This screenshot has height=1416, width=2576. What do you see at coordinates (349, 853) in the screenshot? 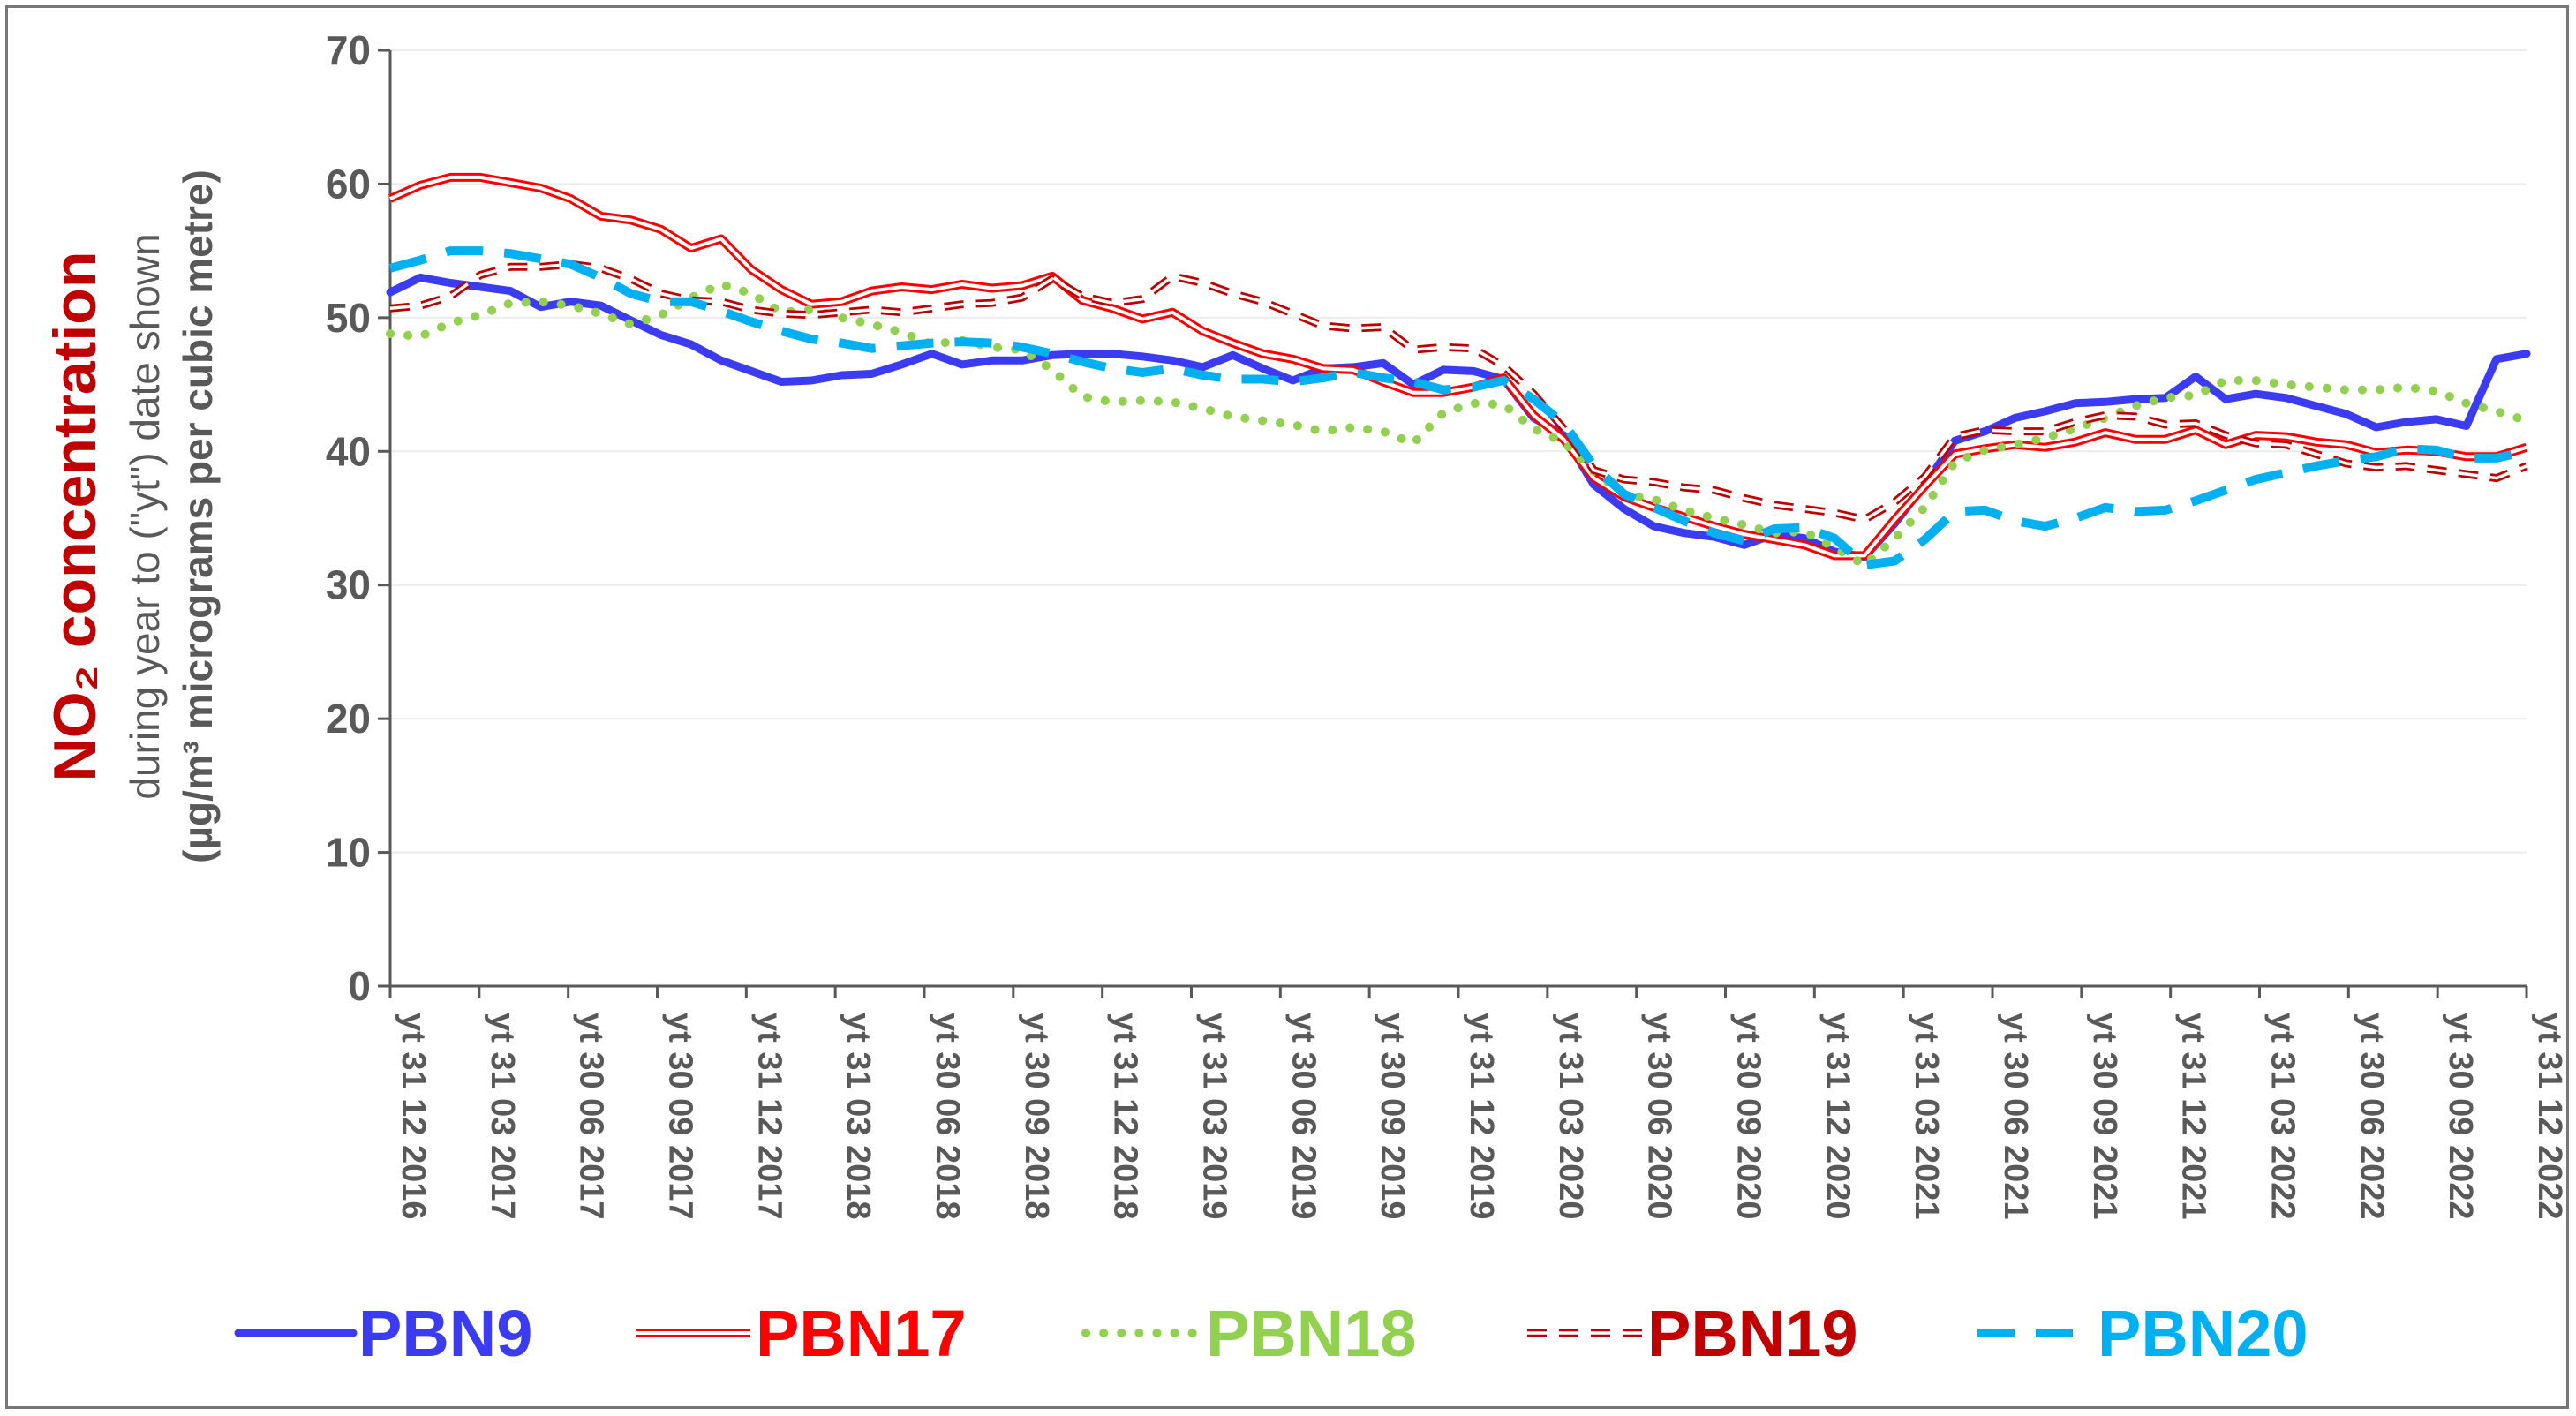
I see `y-tick-label: 10` at bounding box center [349, 853].